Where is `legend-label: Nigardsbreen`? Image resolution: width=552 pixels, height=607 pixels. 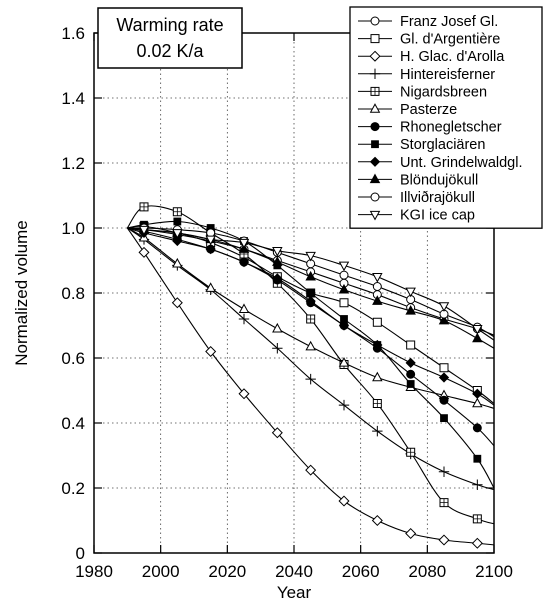
legend-label: Nigardsbreen is located at coordinates (443, 92).